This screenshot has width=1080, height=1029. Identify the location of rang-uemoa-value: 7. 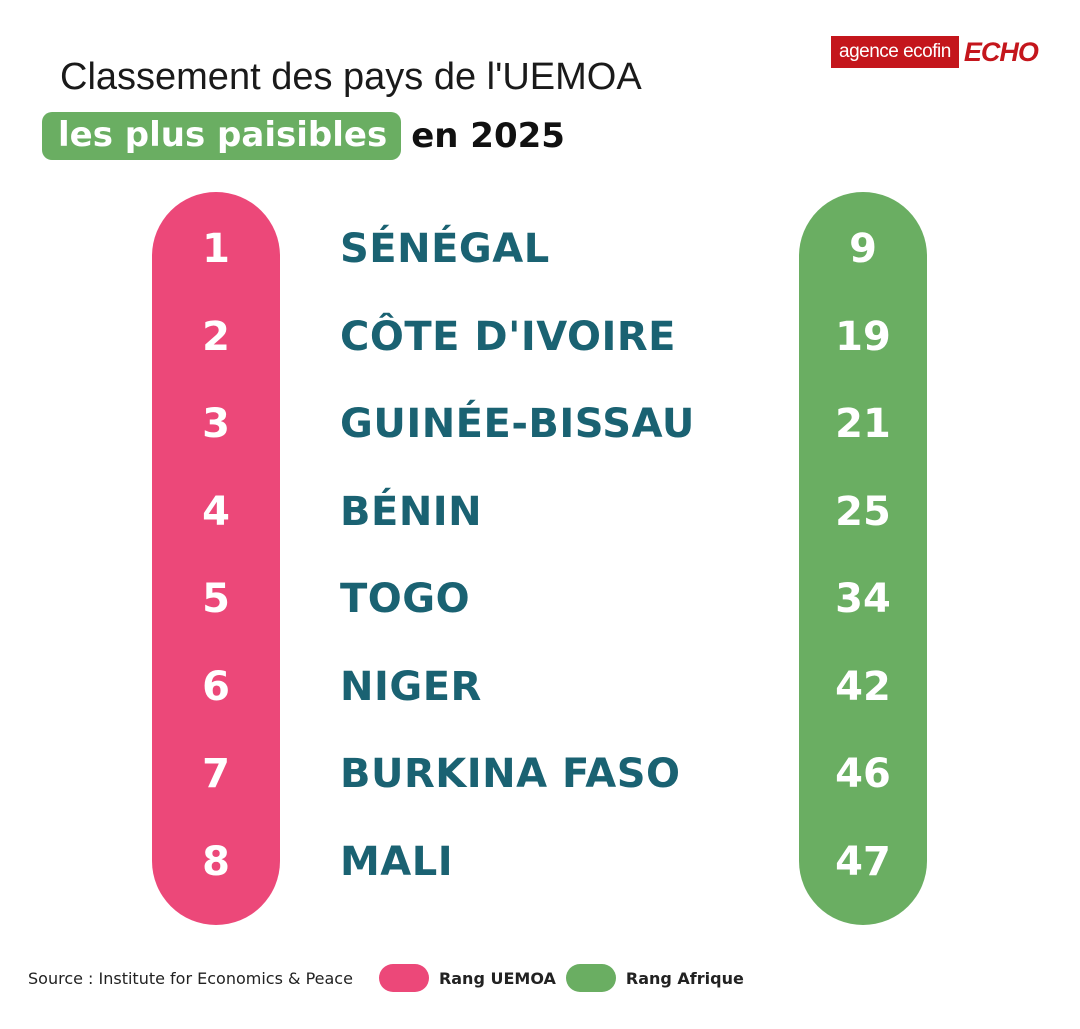
(216, 774).